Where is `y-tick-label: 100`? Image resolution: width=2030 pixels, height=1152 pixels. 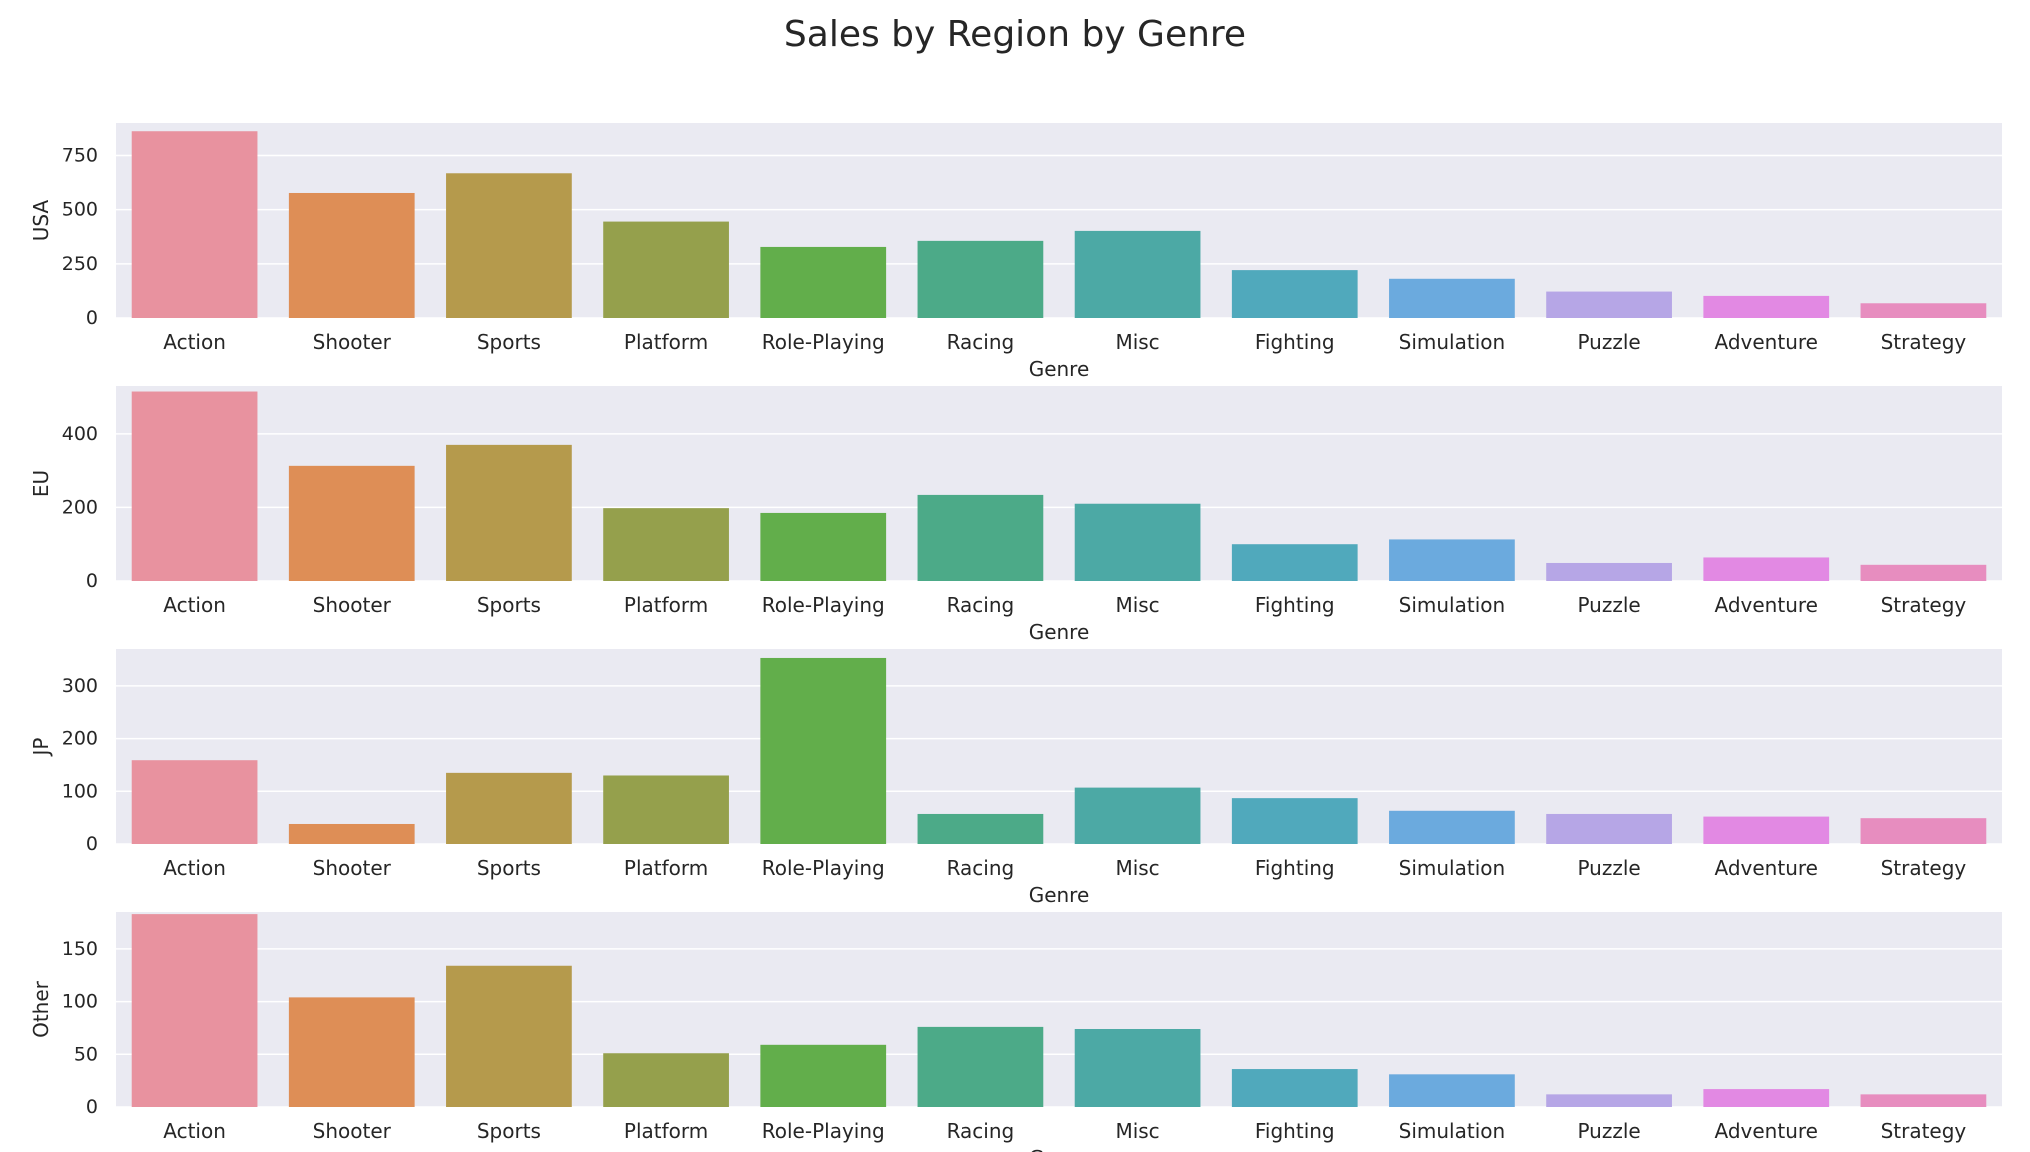
y-tick-label: 100 is located at coordinates (80, 791).